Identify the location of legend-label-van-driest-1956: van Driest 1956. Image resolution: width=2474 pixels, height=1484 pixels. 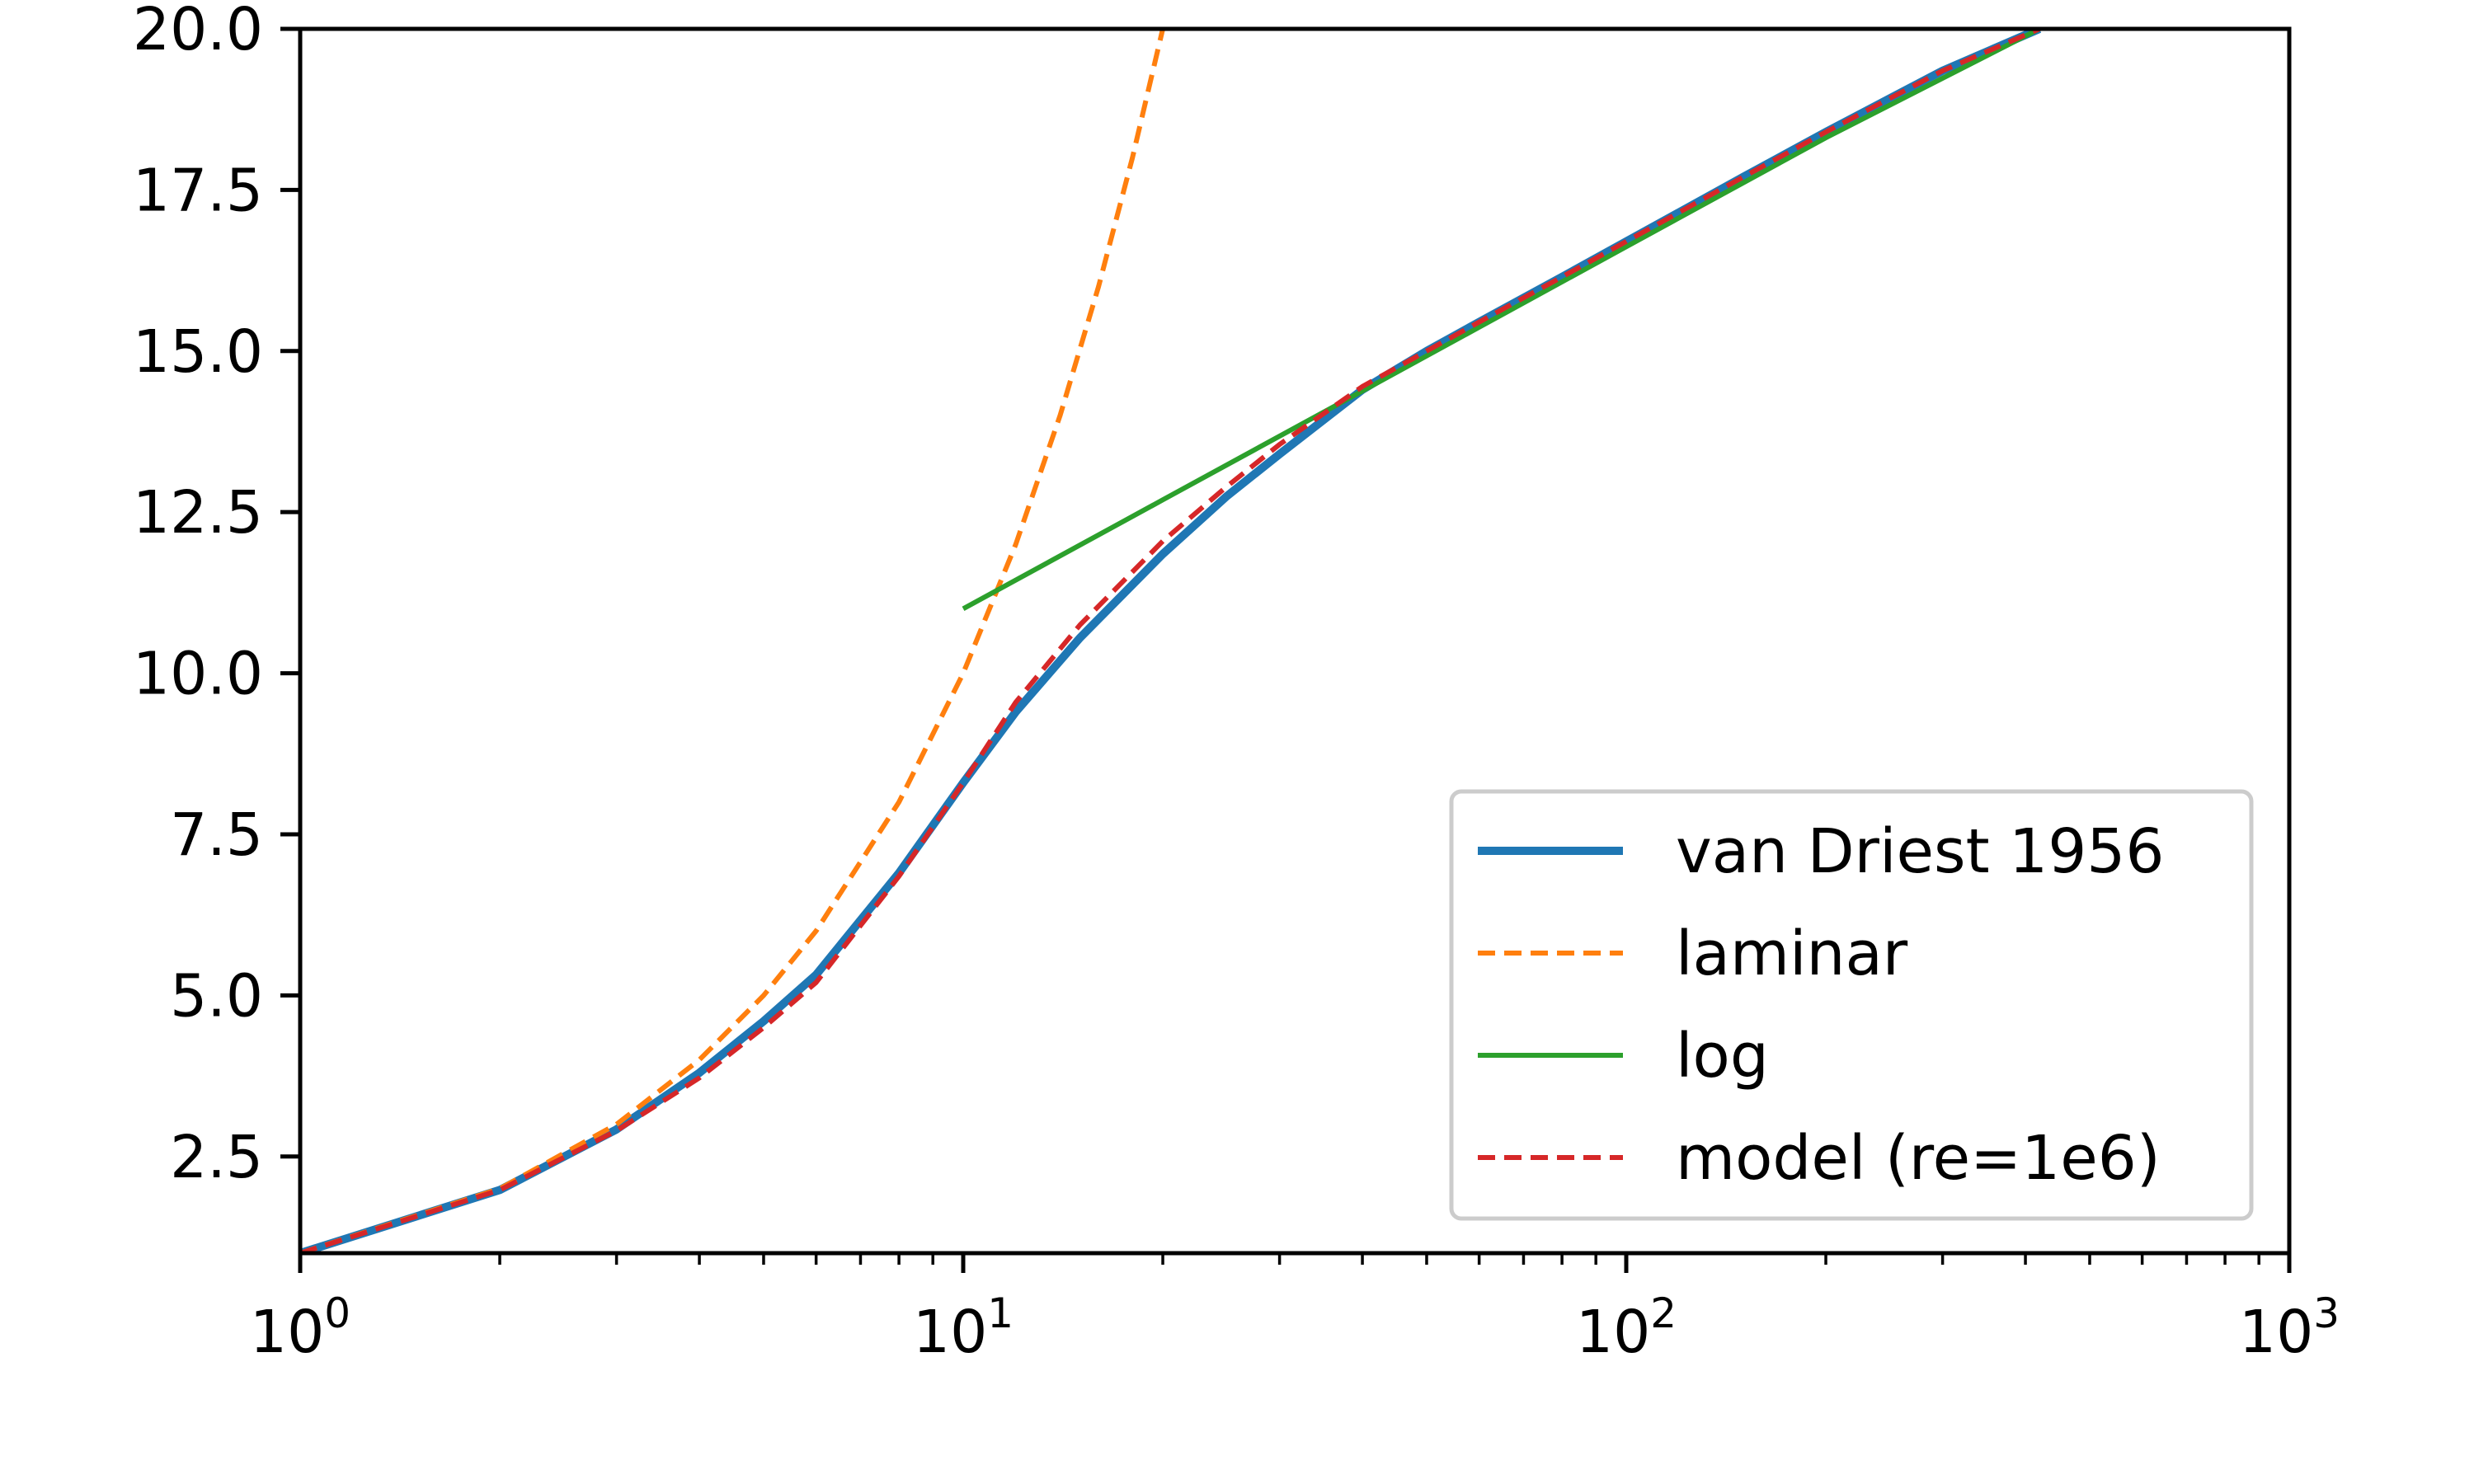
(1920, 851).